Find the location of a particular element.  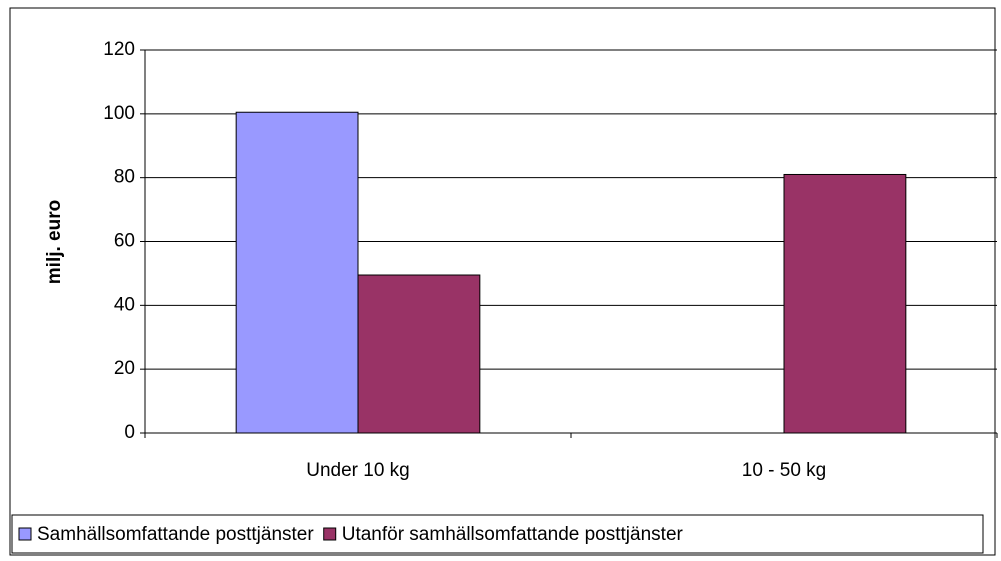

y-tick-label: 80 is located at coordinates (124, 177).